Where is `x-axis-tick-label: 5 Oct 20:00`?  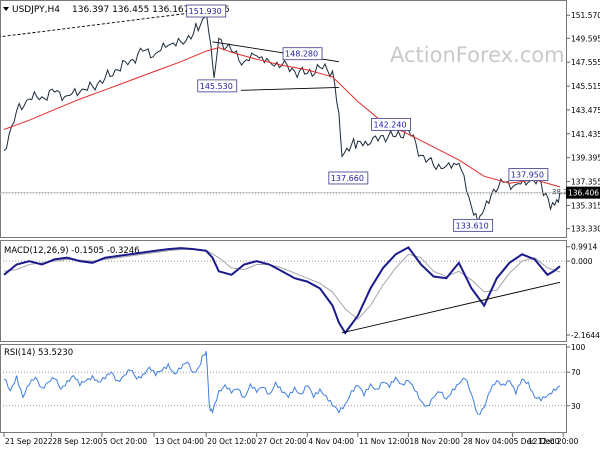
x-axis-tick-label: 5 Oct 20:00 is located at coordinates (125, 441).